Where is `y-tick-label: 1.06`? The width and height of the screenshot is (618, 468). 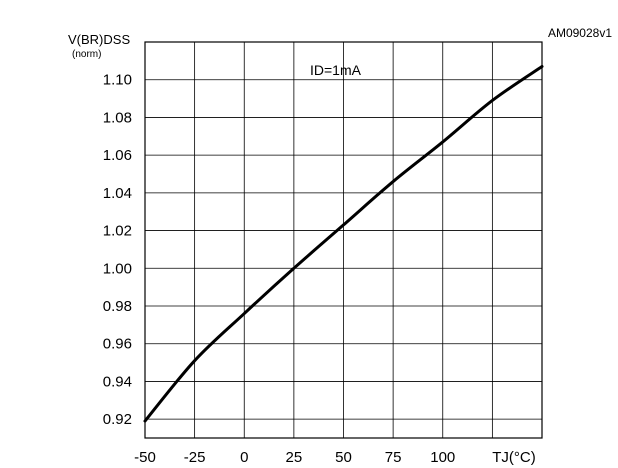
y-tick-label: 1.06 is located at coordinates (117, 155).